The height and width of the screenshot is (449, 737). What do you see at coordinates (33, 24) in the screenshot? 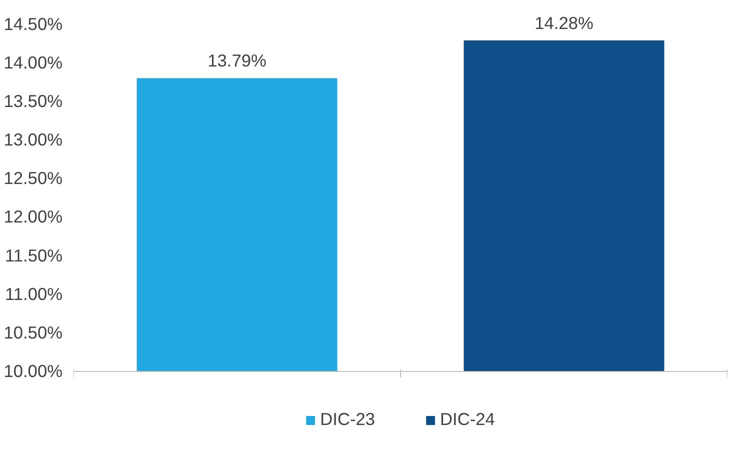
I see `y-tick-label: 14.50%` at bounding box center [33, 24].